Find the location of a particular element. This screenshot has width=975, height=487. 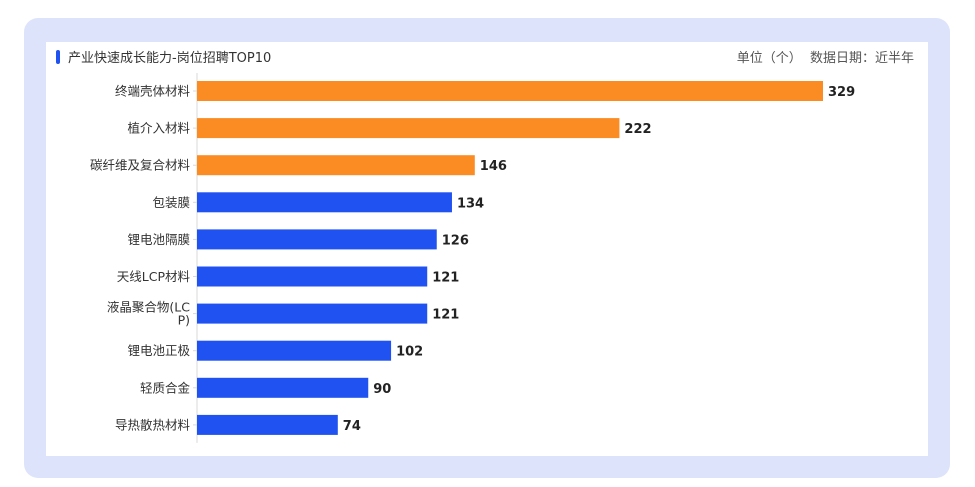

value-label: 146 is located at coordinates (493, 166).